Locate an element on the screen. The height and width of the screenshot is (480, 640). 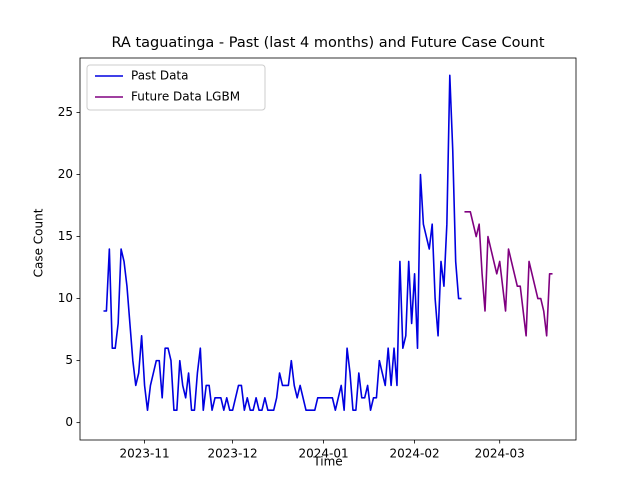
series-line is located at coordinates (508, 273).